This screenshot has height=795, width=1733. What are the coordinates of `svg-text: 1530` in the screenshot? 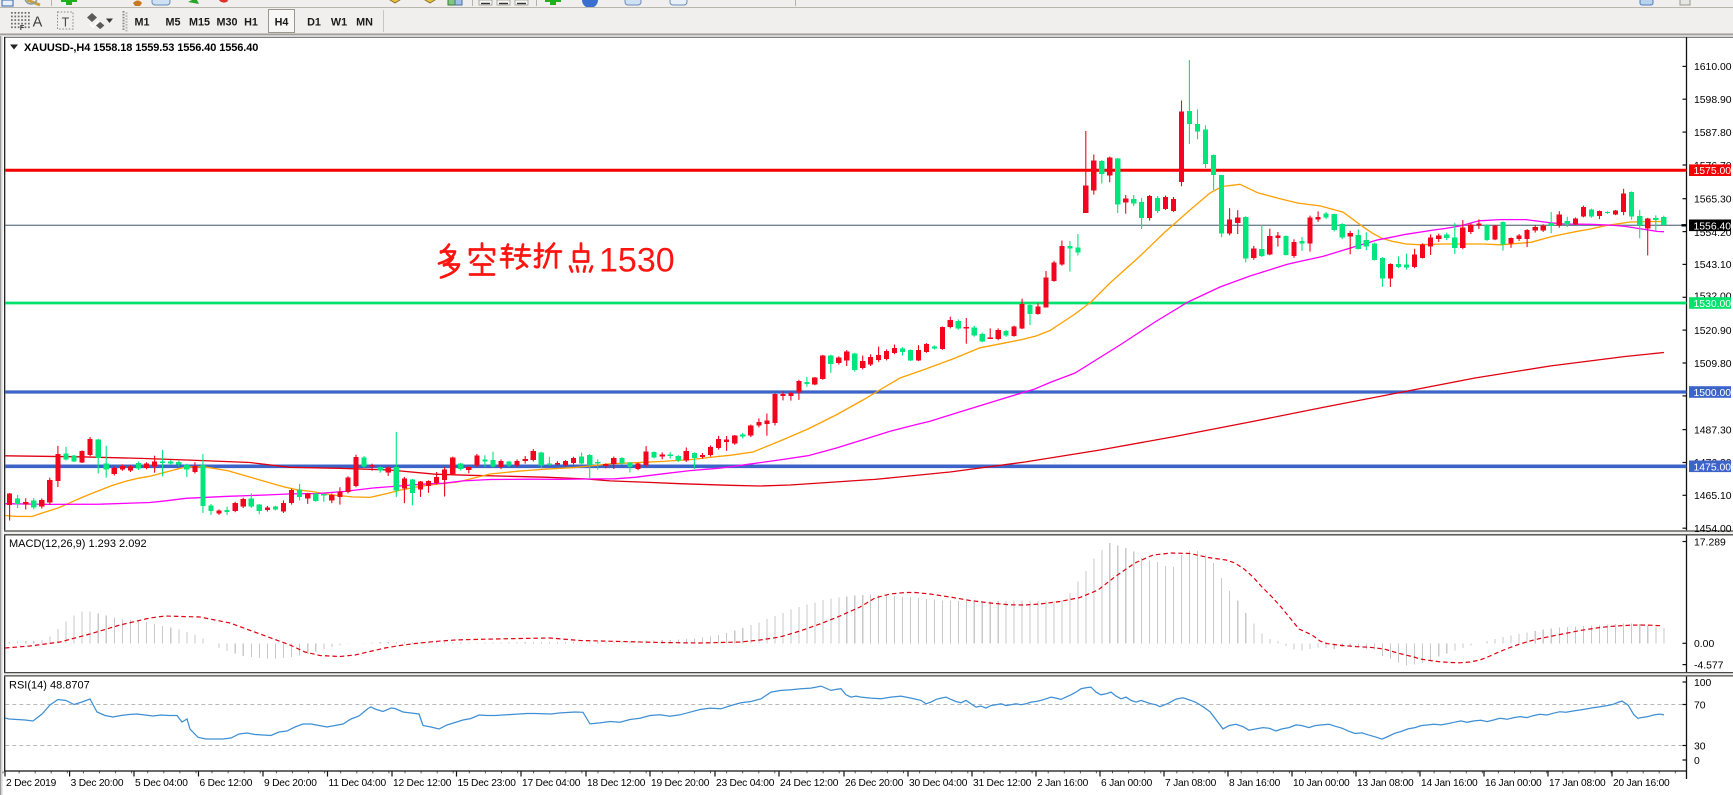 It's located at (637, 261).